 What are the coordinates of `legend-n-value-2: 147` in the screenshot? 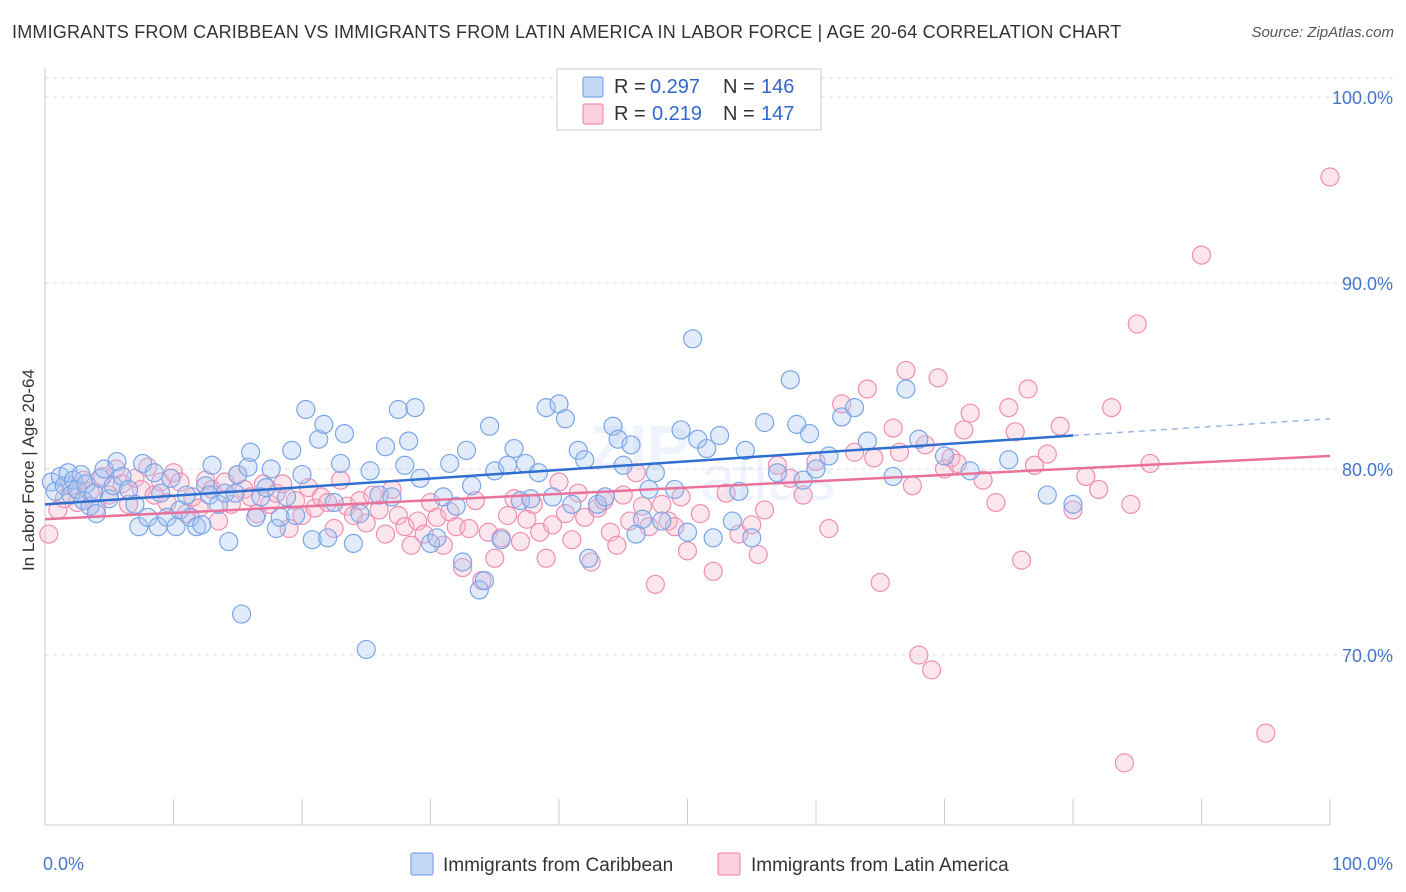 It's located at (777, 114).